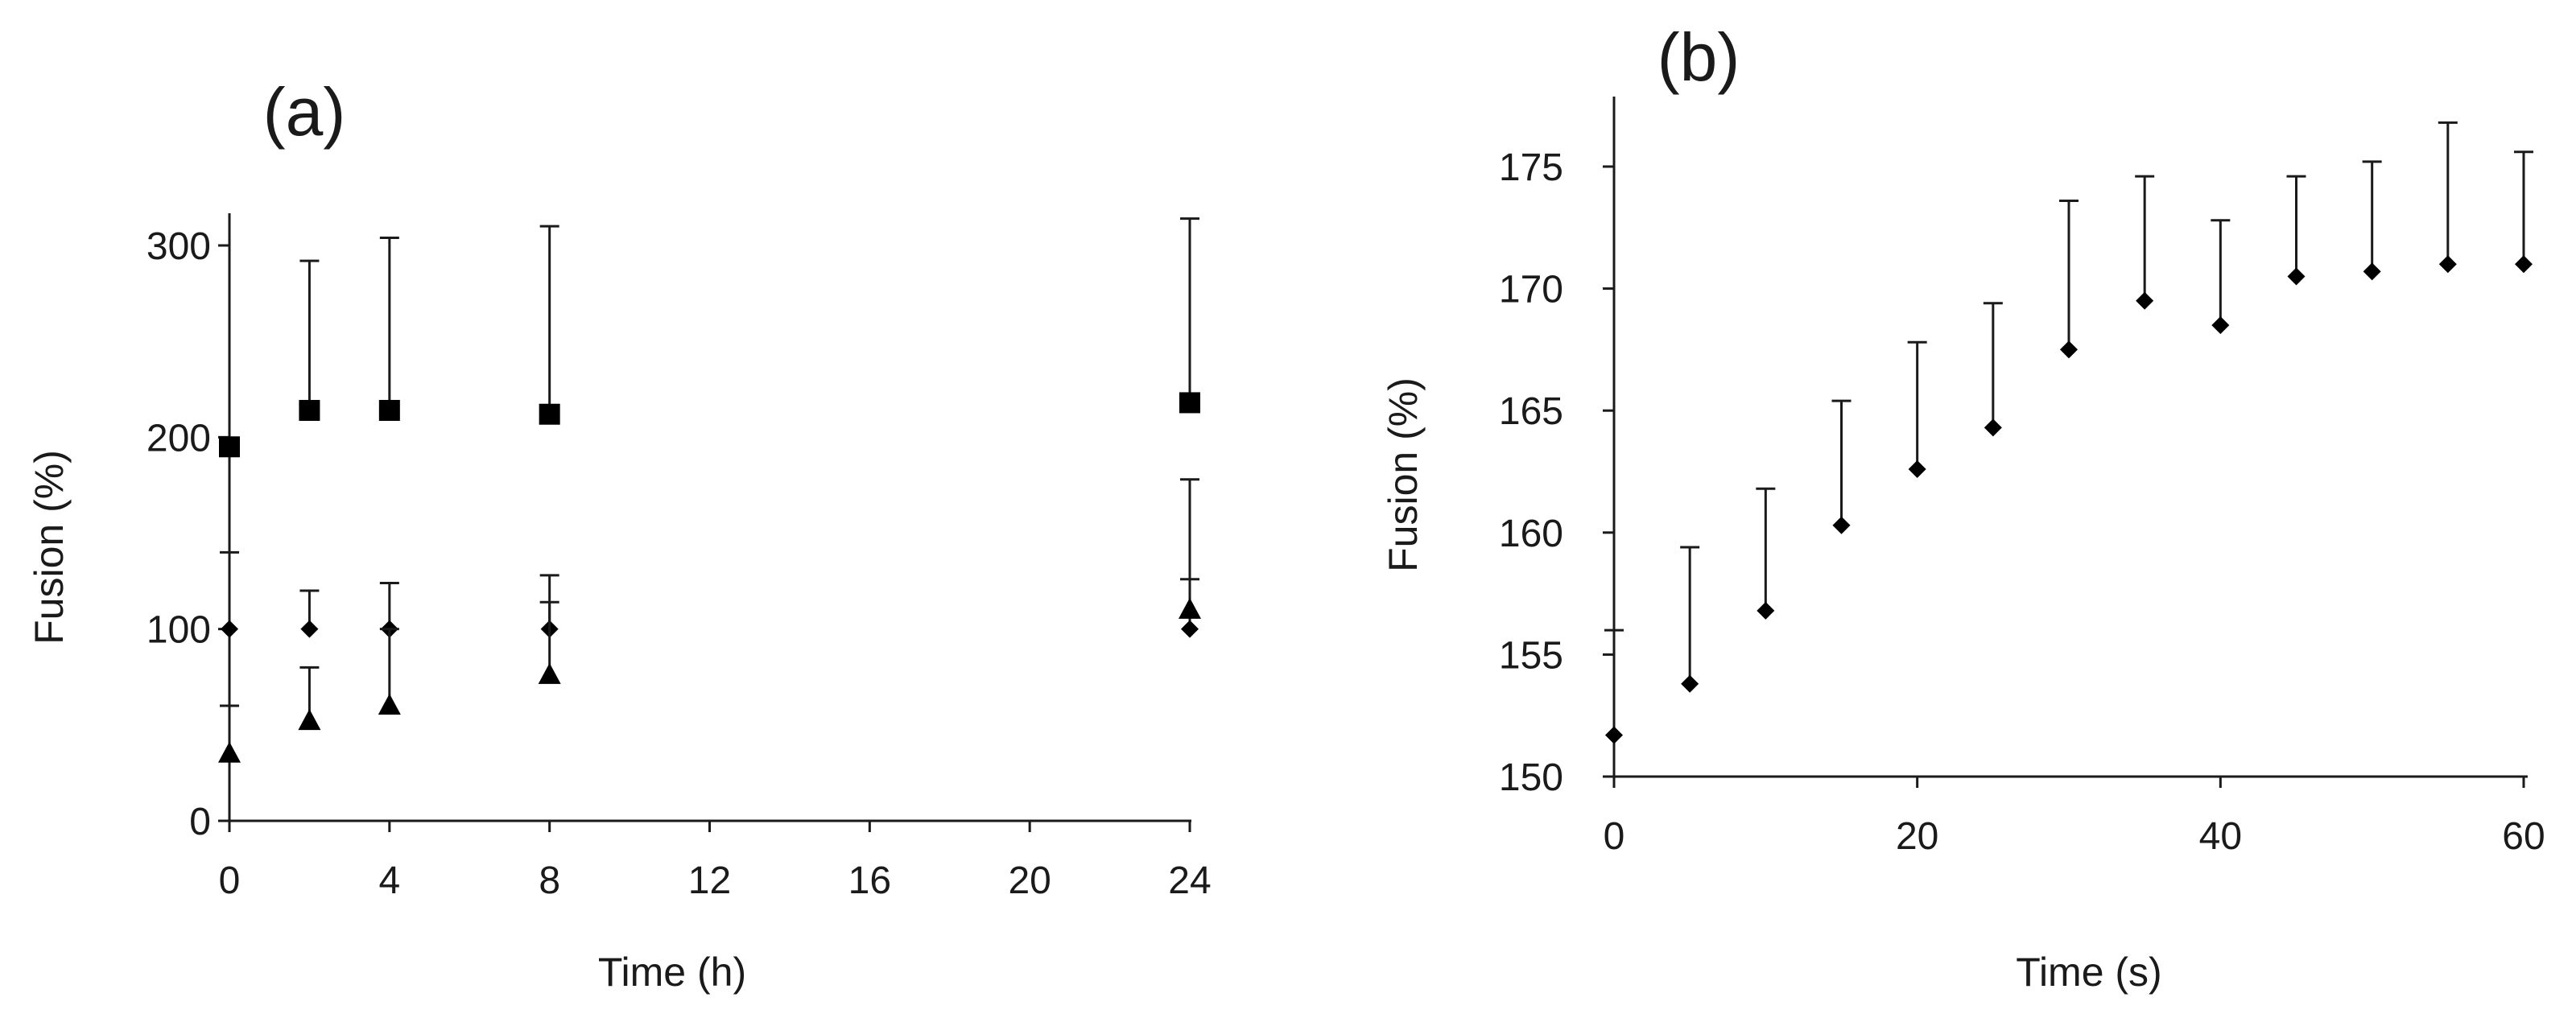 The height and width of the screenshot is (1018, 2576). I want to click on x-tick-label: 16, so click(869, 881).